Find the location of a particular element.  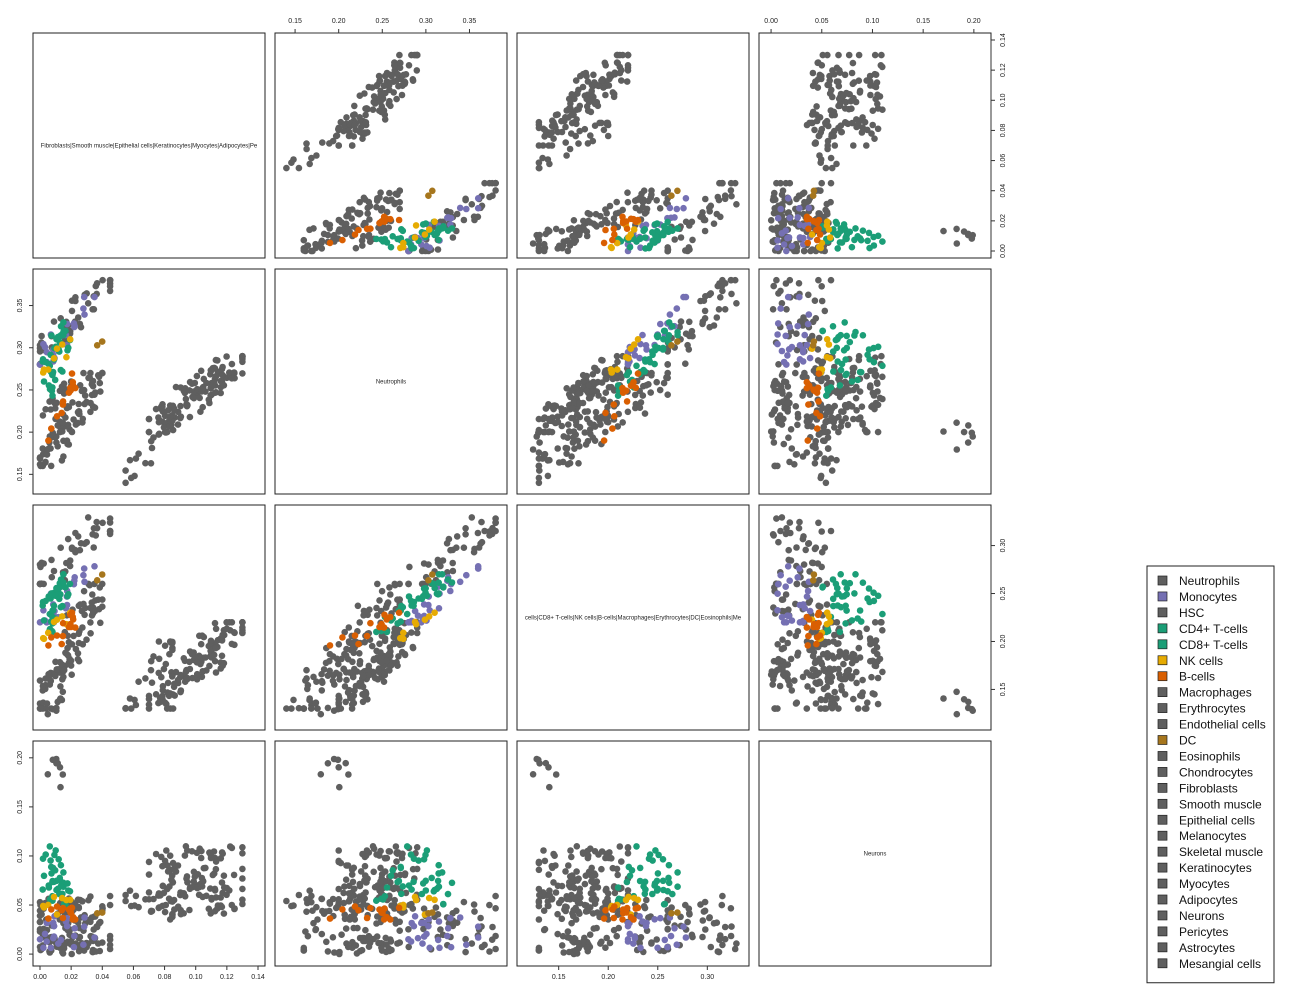

points-layer is located at coordinates (634, 153).